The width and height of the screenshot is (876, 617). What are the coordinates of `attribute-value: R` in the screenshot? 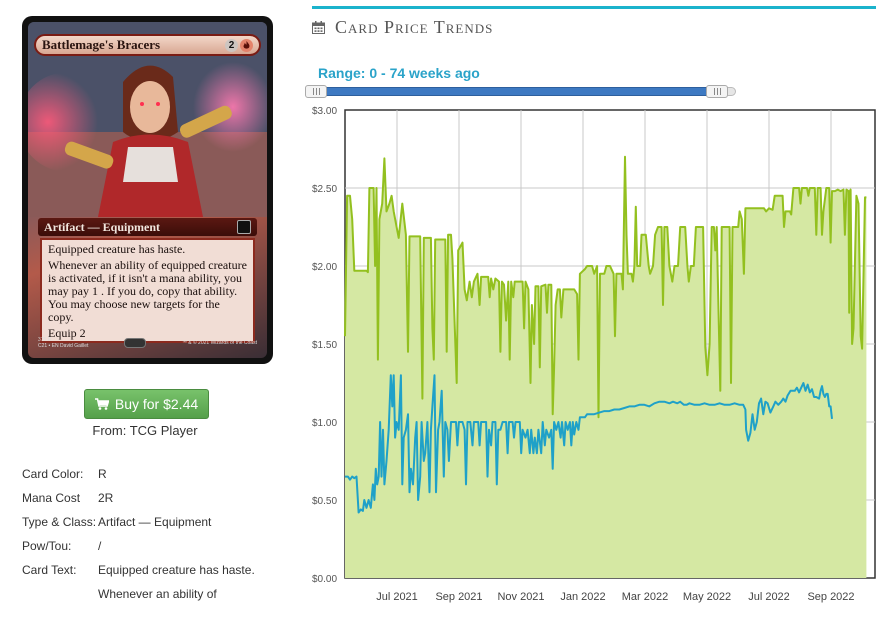 It's located at (102, 474).